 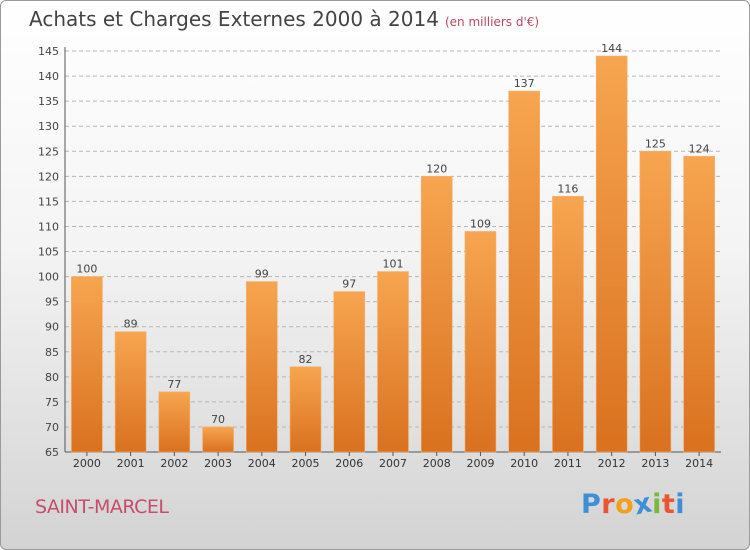 I want to click on x-tick-label: 2000, so click(x=87, y=463).